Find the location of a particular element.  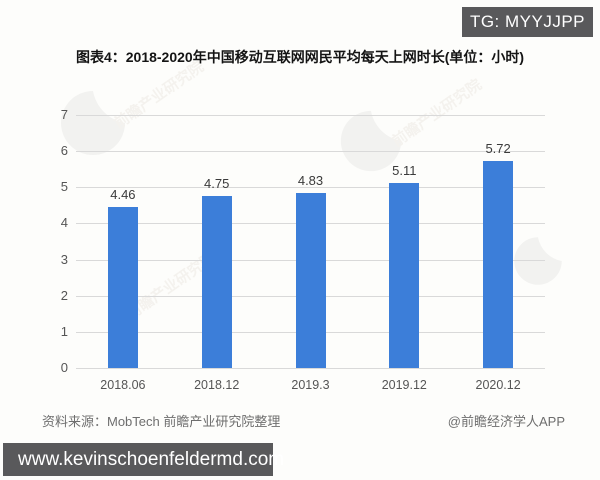

tg-badge: TG: MYYJJPP is located at coordinates (527, 22).